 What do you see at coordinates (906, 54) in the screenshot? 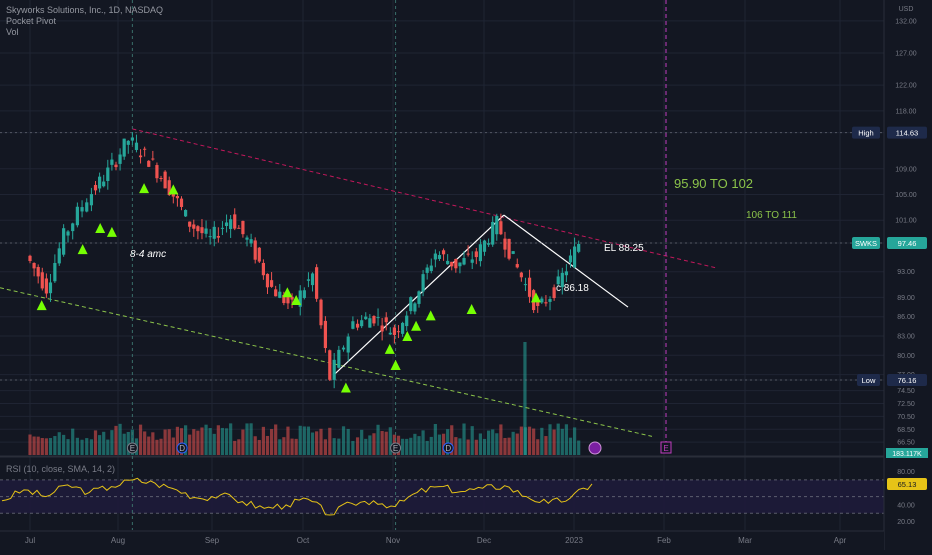
I see `y-tick-1: 127.00` at bounding box center [906, 54].